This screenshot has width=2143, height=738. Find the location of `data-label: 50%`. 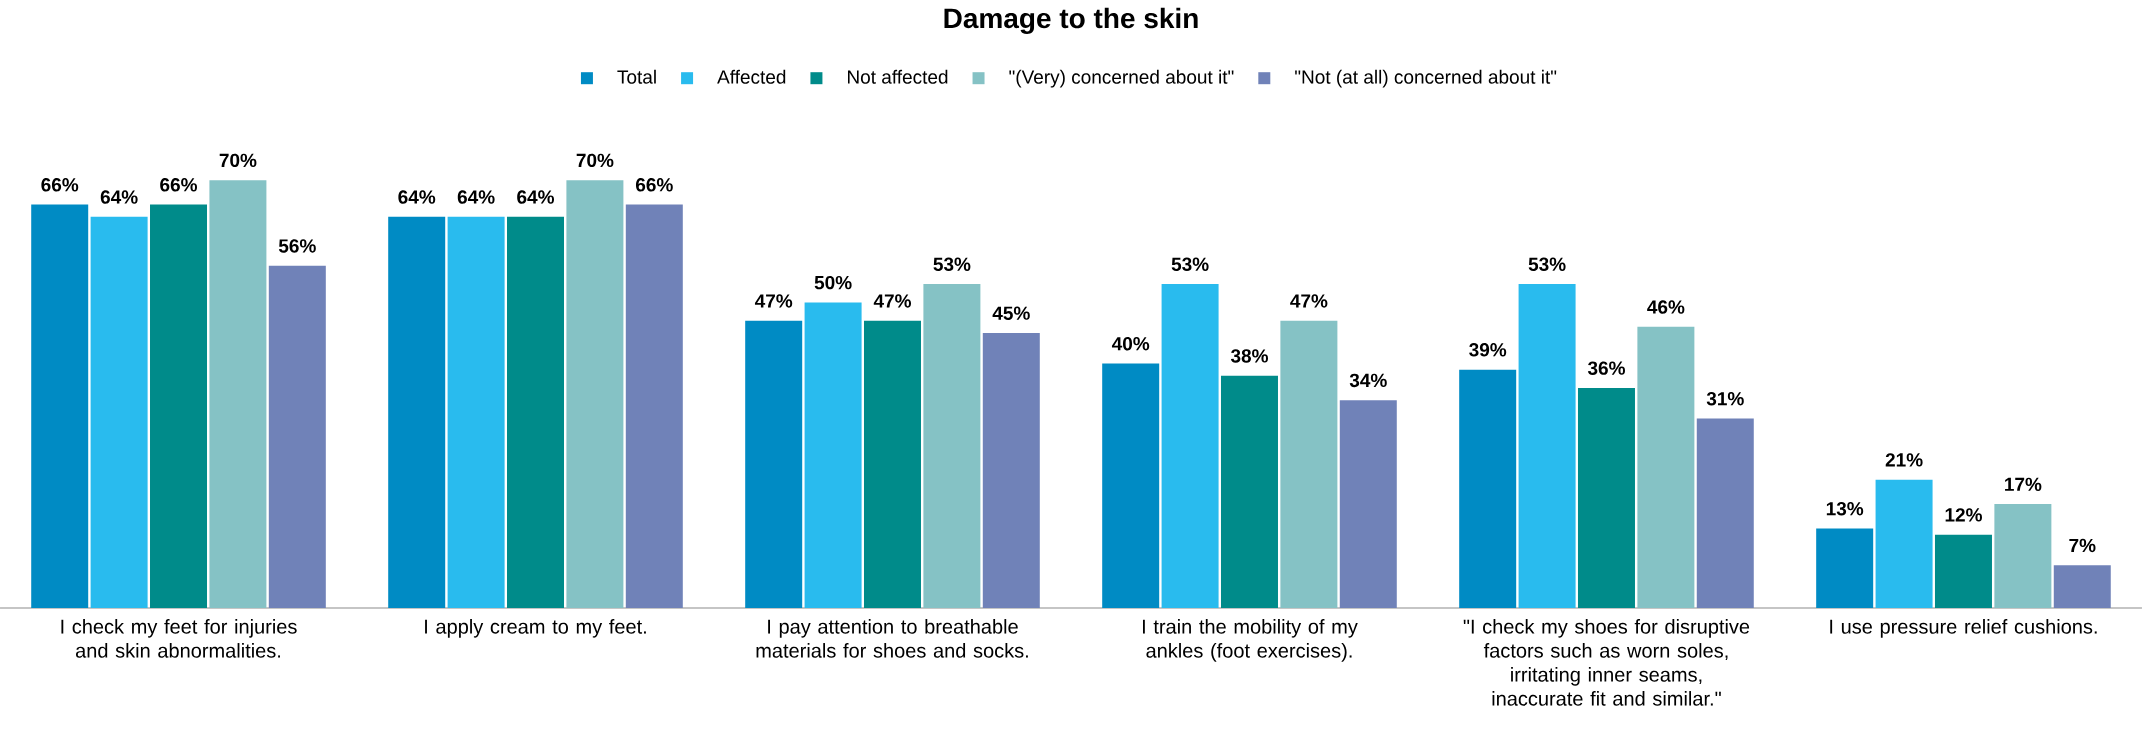

data-label: 50% is located at coordinates (833, 282).